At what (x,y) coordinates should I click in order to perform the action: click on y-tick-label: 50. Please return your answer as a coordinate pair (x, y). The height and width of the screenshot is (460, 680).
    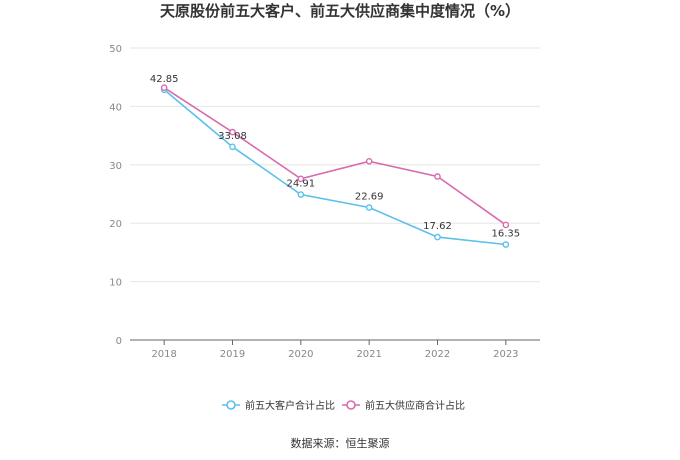
    Looking at the image, I should click on (115, 49).